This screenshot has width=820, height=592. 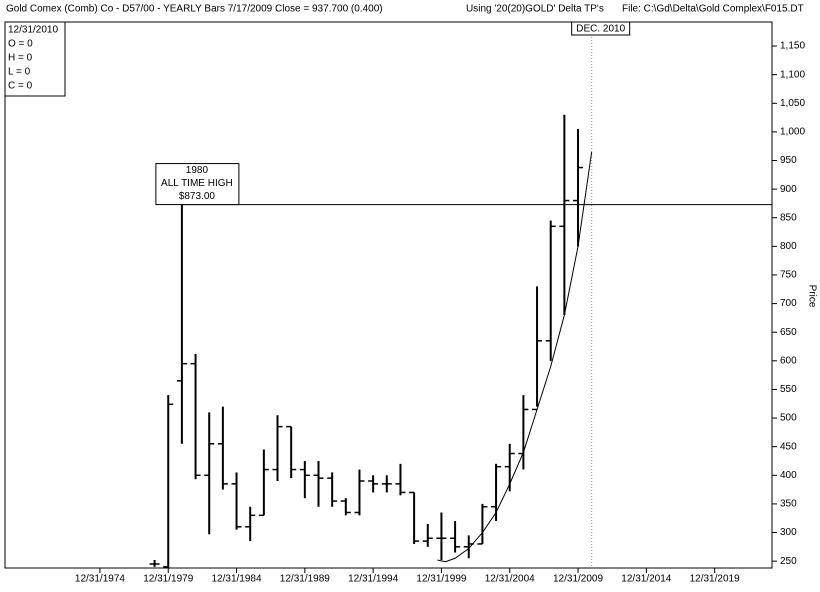 I want to click on info-box, so click(x=35, y=59).